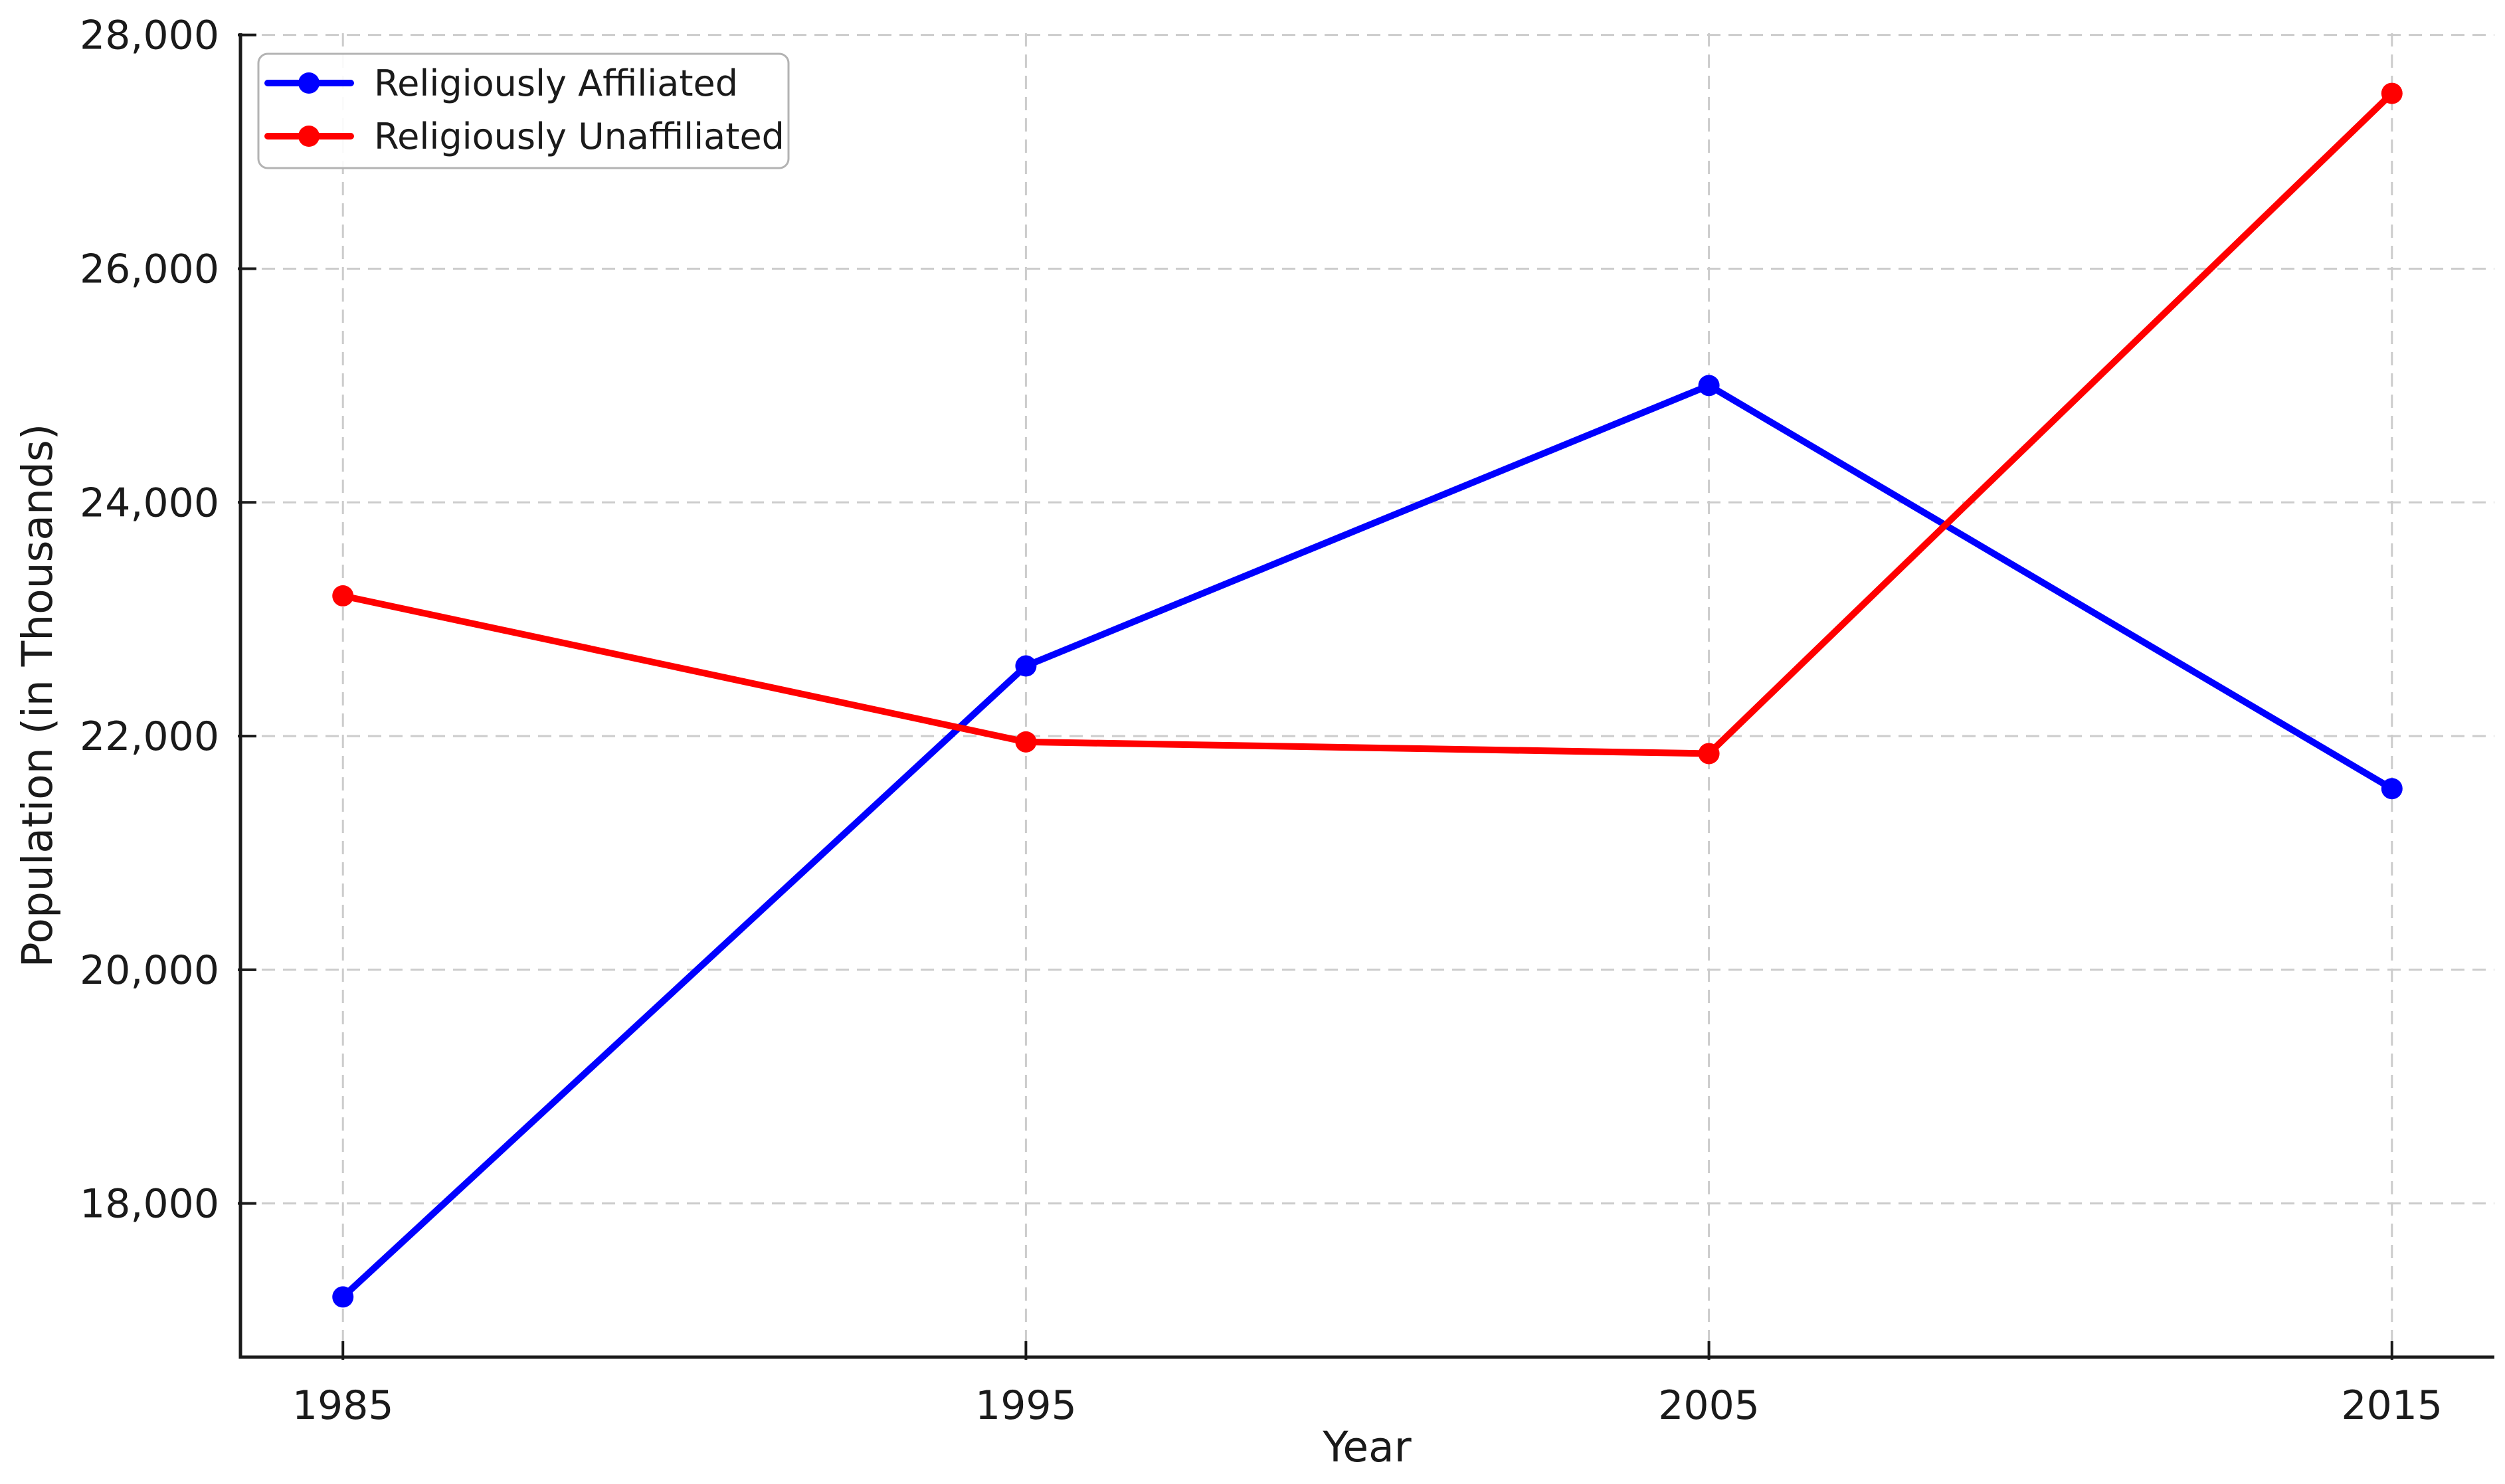 The image size is (2505, 1484). Describe the element at coordinates (1026, 742) in the screenshot. I see `data-point-religiously-unaffiliated-1995` at that location.